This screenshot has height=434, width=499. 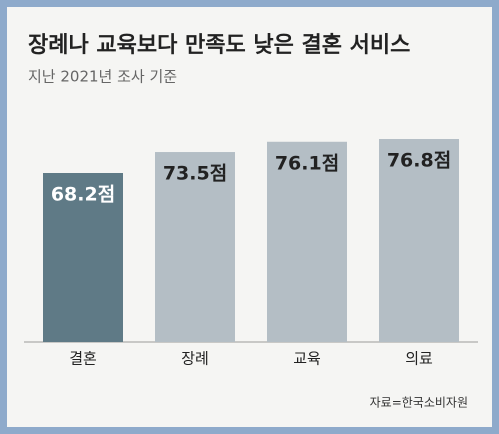 I want to click on value-label: 68.2점, so click(x=83, y=195).